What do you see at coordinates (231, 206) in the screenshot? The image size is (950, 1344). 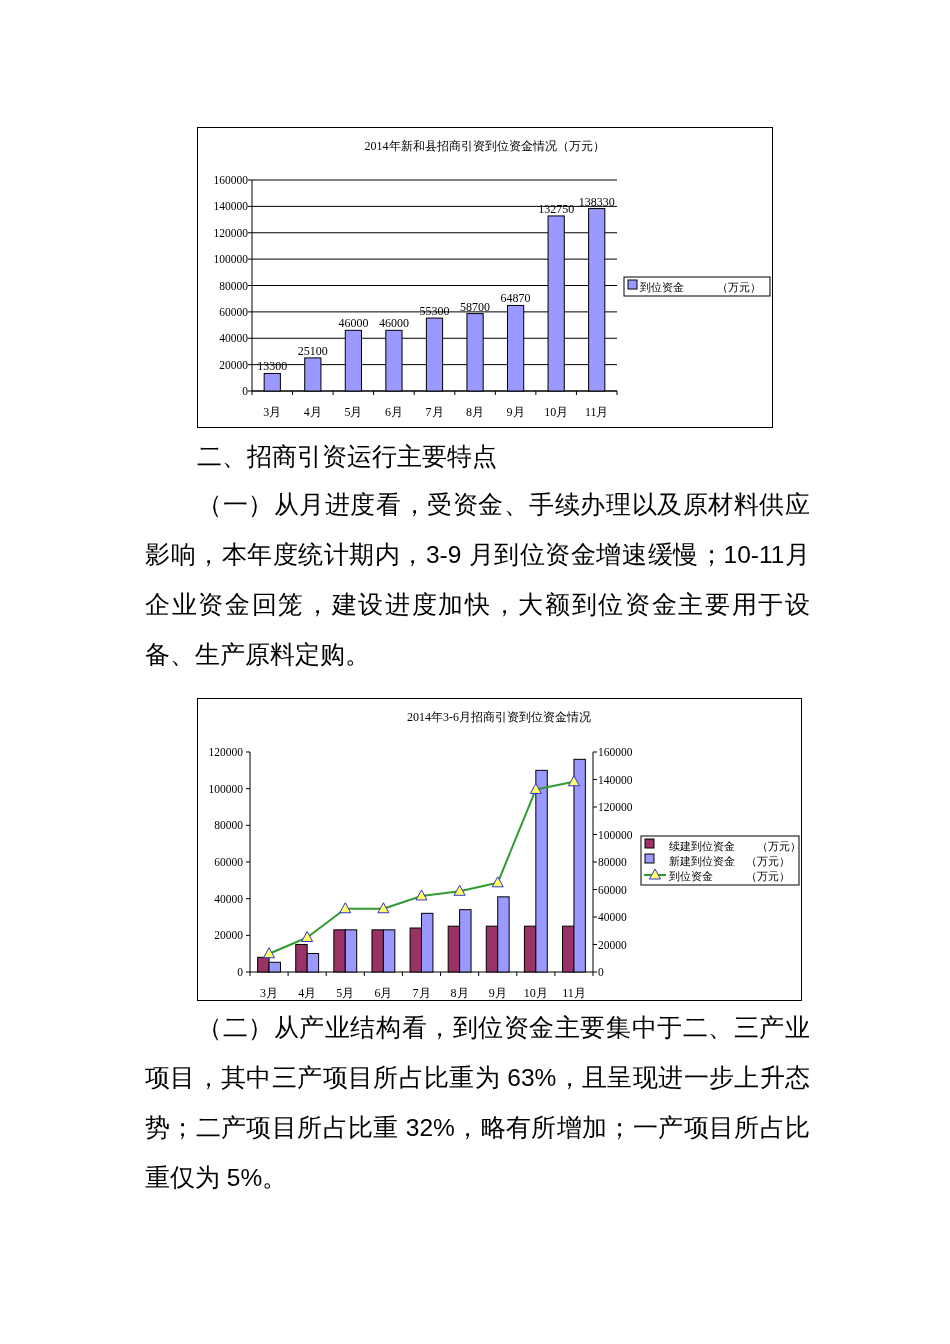 I see `y-tick-label: 140000` at bounding box center [231, 206].